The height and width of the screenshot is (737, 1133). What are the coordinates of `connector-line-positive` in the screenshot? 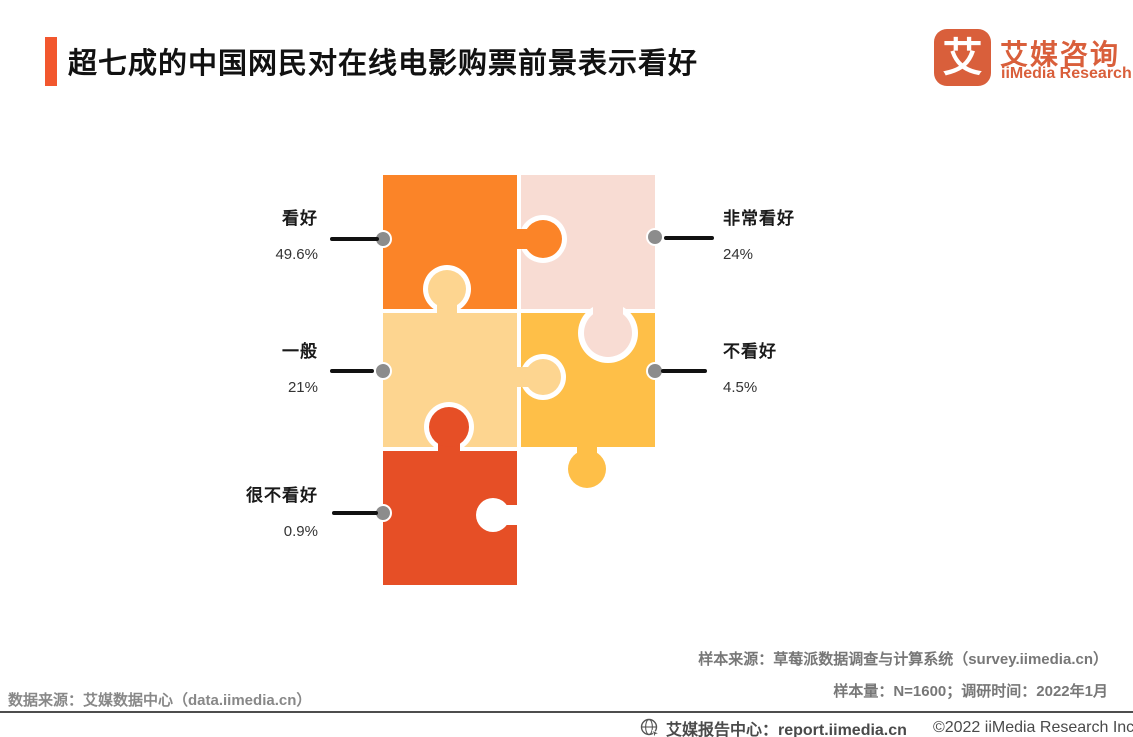 It's located at (354, 239).